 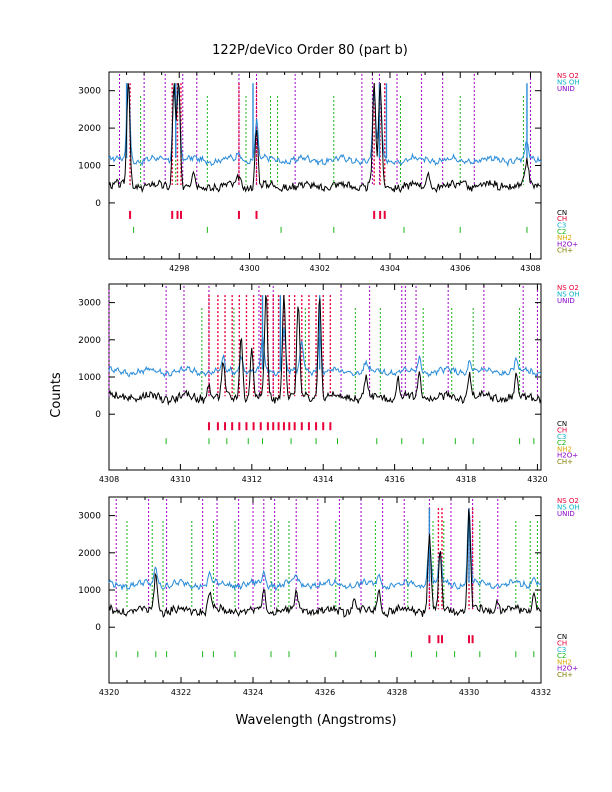 I want to click on x-tick-label: 4332, so click(x=541, y=692).